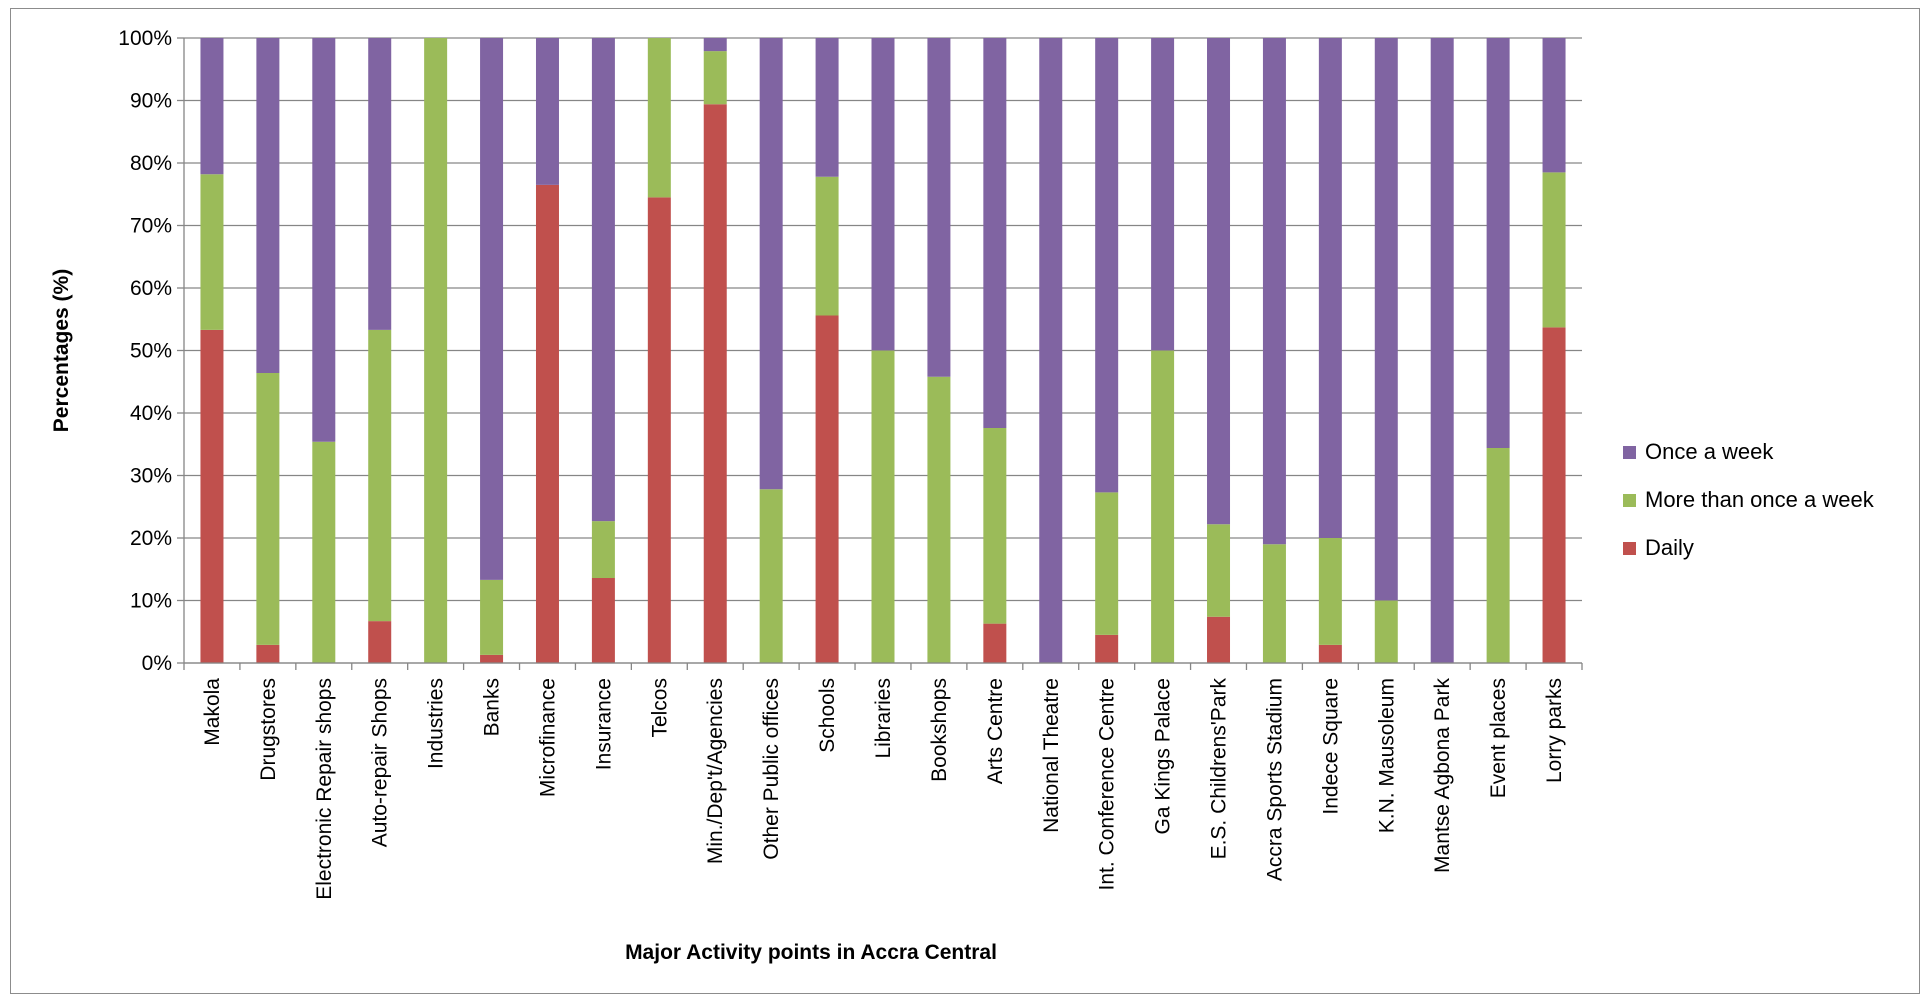 Image resolution: width=1930 pixels, height=1002 pixels. Describe the element at coordinates (1760, 499) in the screenshot. I see `legend-label: More than once a week` at that location.